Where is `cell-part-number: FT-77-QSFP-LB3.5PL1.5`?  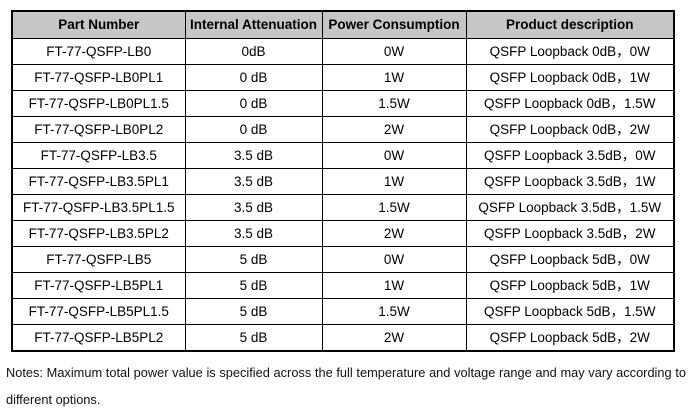
cell-part-number: FT-77-QSFP-LB3.5PL1.5 is located at coordinates (98, 207).